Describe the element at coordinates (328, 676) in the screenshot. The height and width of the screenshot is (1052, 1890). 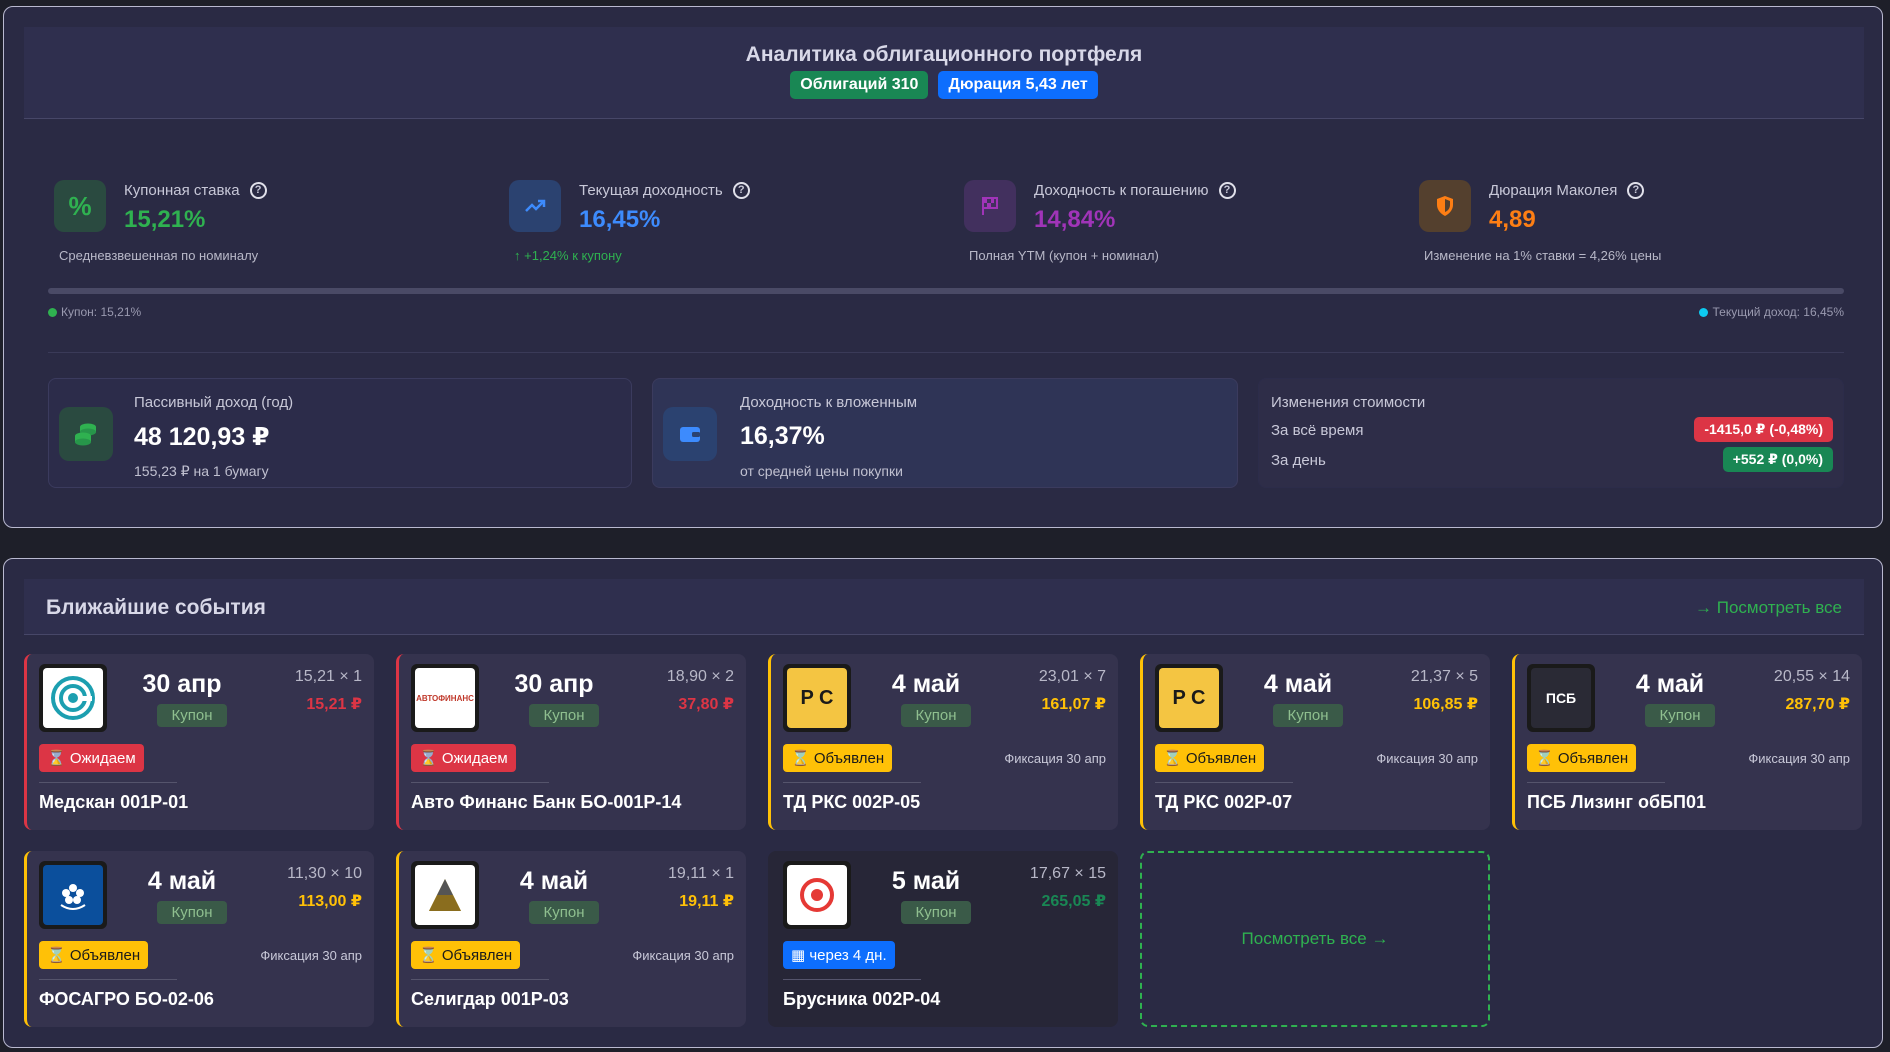
I see `event-qty: 15,21 × 1` at that location.